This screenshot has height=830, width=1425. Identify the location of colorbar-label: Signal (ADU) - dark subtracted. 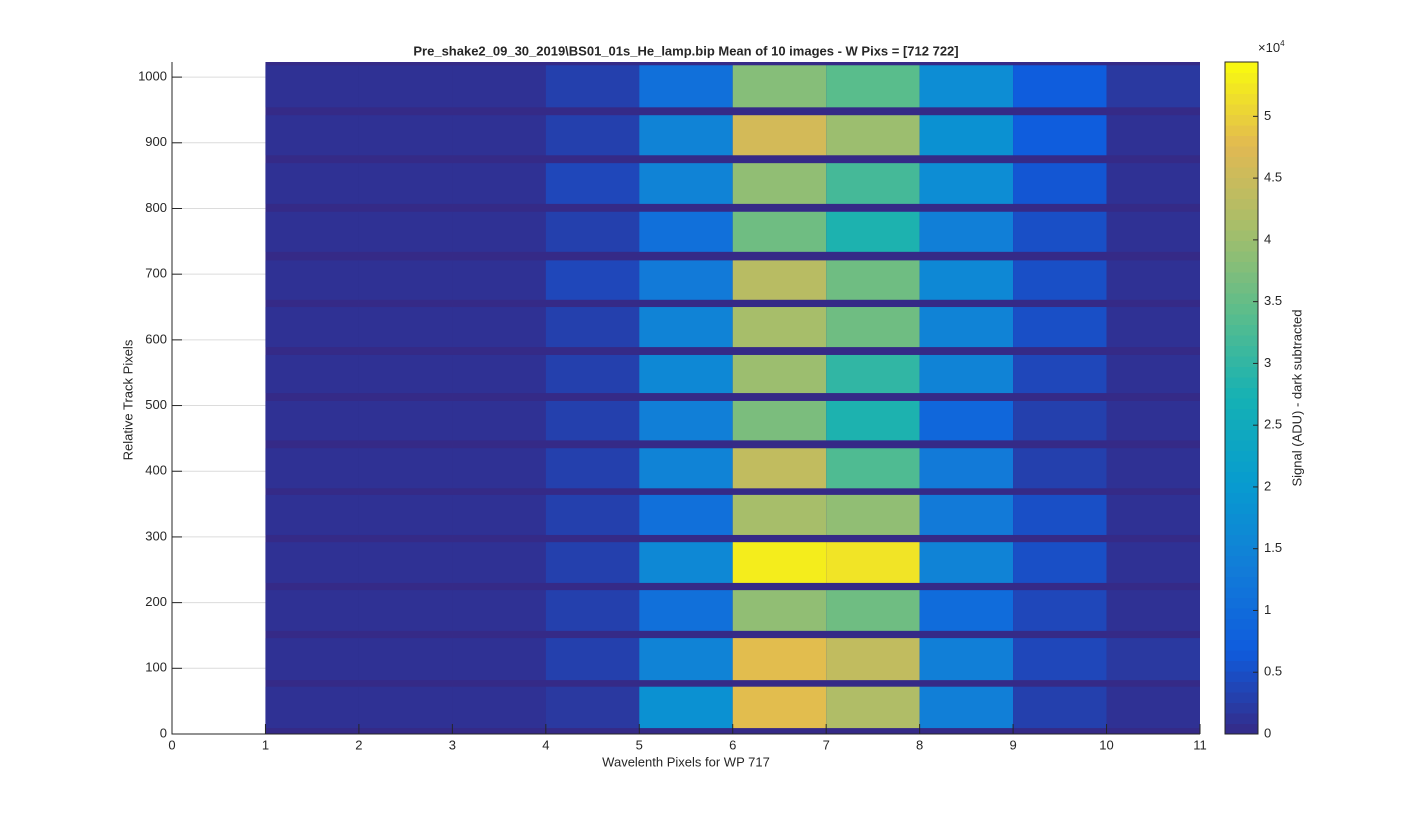
(1296, 397).